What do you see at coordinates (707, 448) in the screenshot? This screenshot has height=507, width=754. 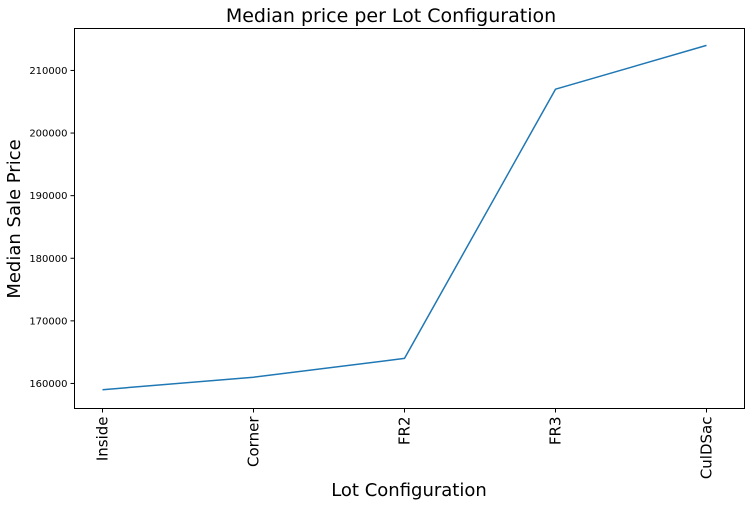 I see `x-tick-label: CulDSac` at bounding box center [707, 448].